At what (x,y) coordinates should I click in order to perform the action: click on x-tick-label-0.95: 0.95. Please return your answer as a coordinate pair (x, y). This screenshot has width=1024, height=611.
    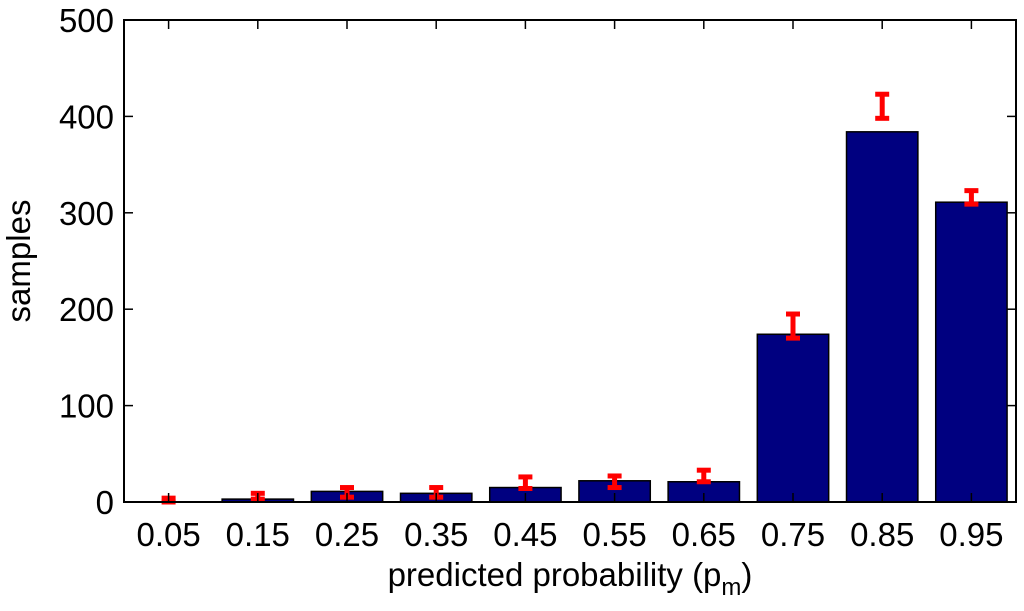
    Looking at the image, I should click on (971, 534).